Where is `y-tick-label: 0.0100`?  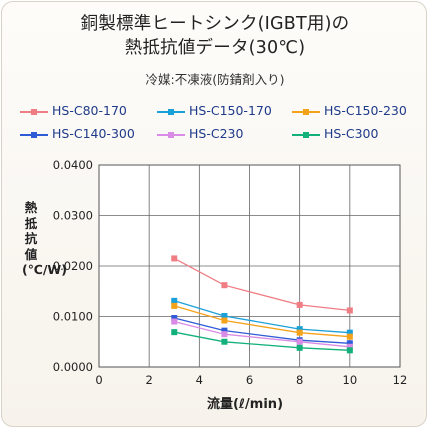 y-tick-label: 0.0100 is located at coordinates (73, 317).